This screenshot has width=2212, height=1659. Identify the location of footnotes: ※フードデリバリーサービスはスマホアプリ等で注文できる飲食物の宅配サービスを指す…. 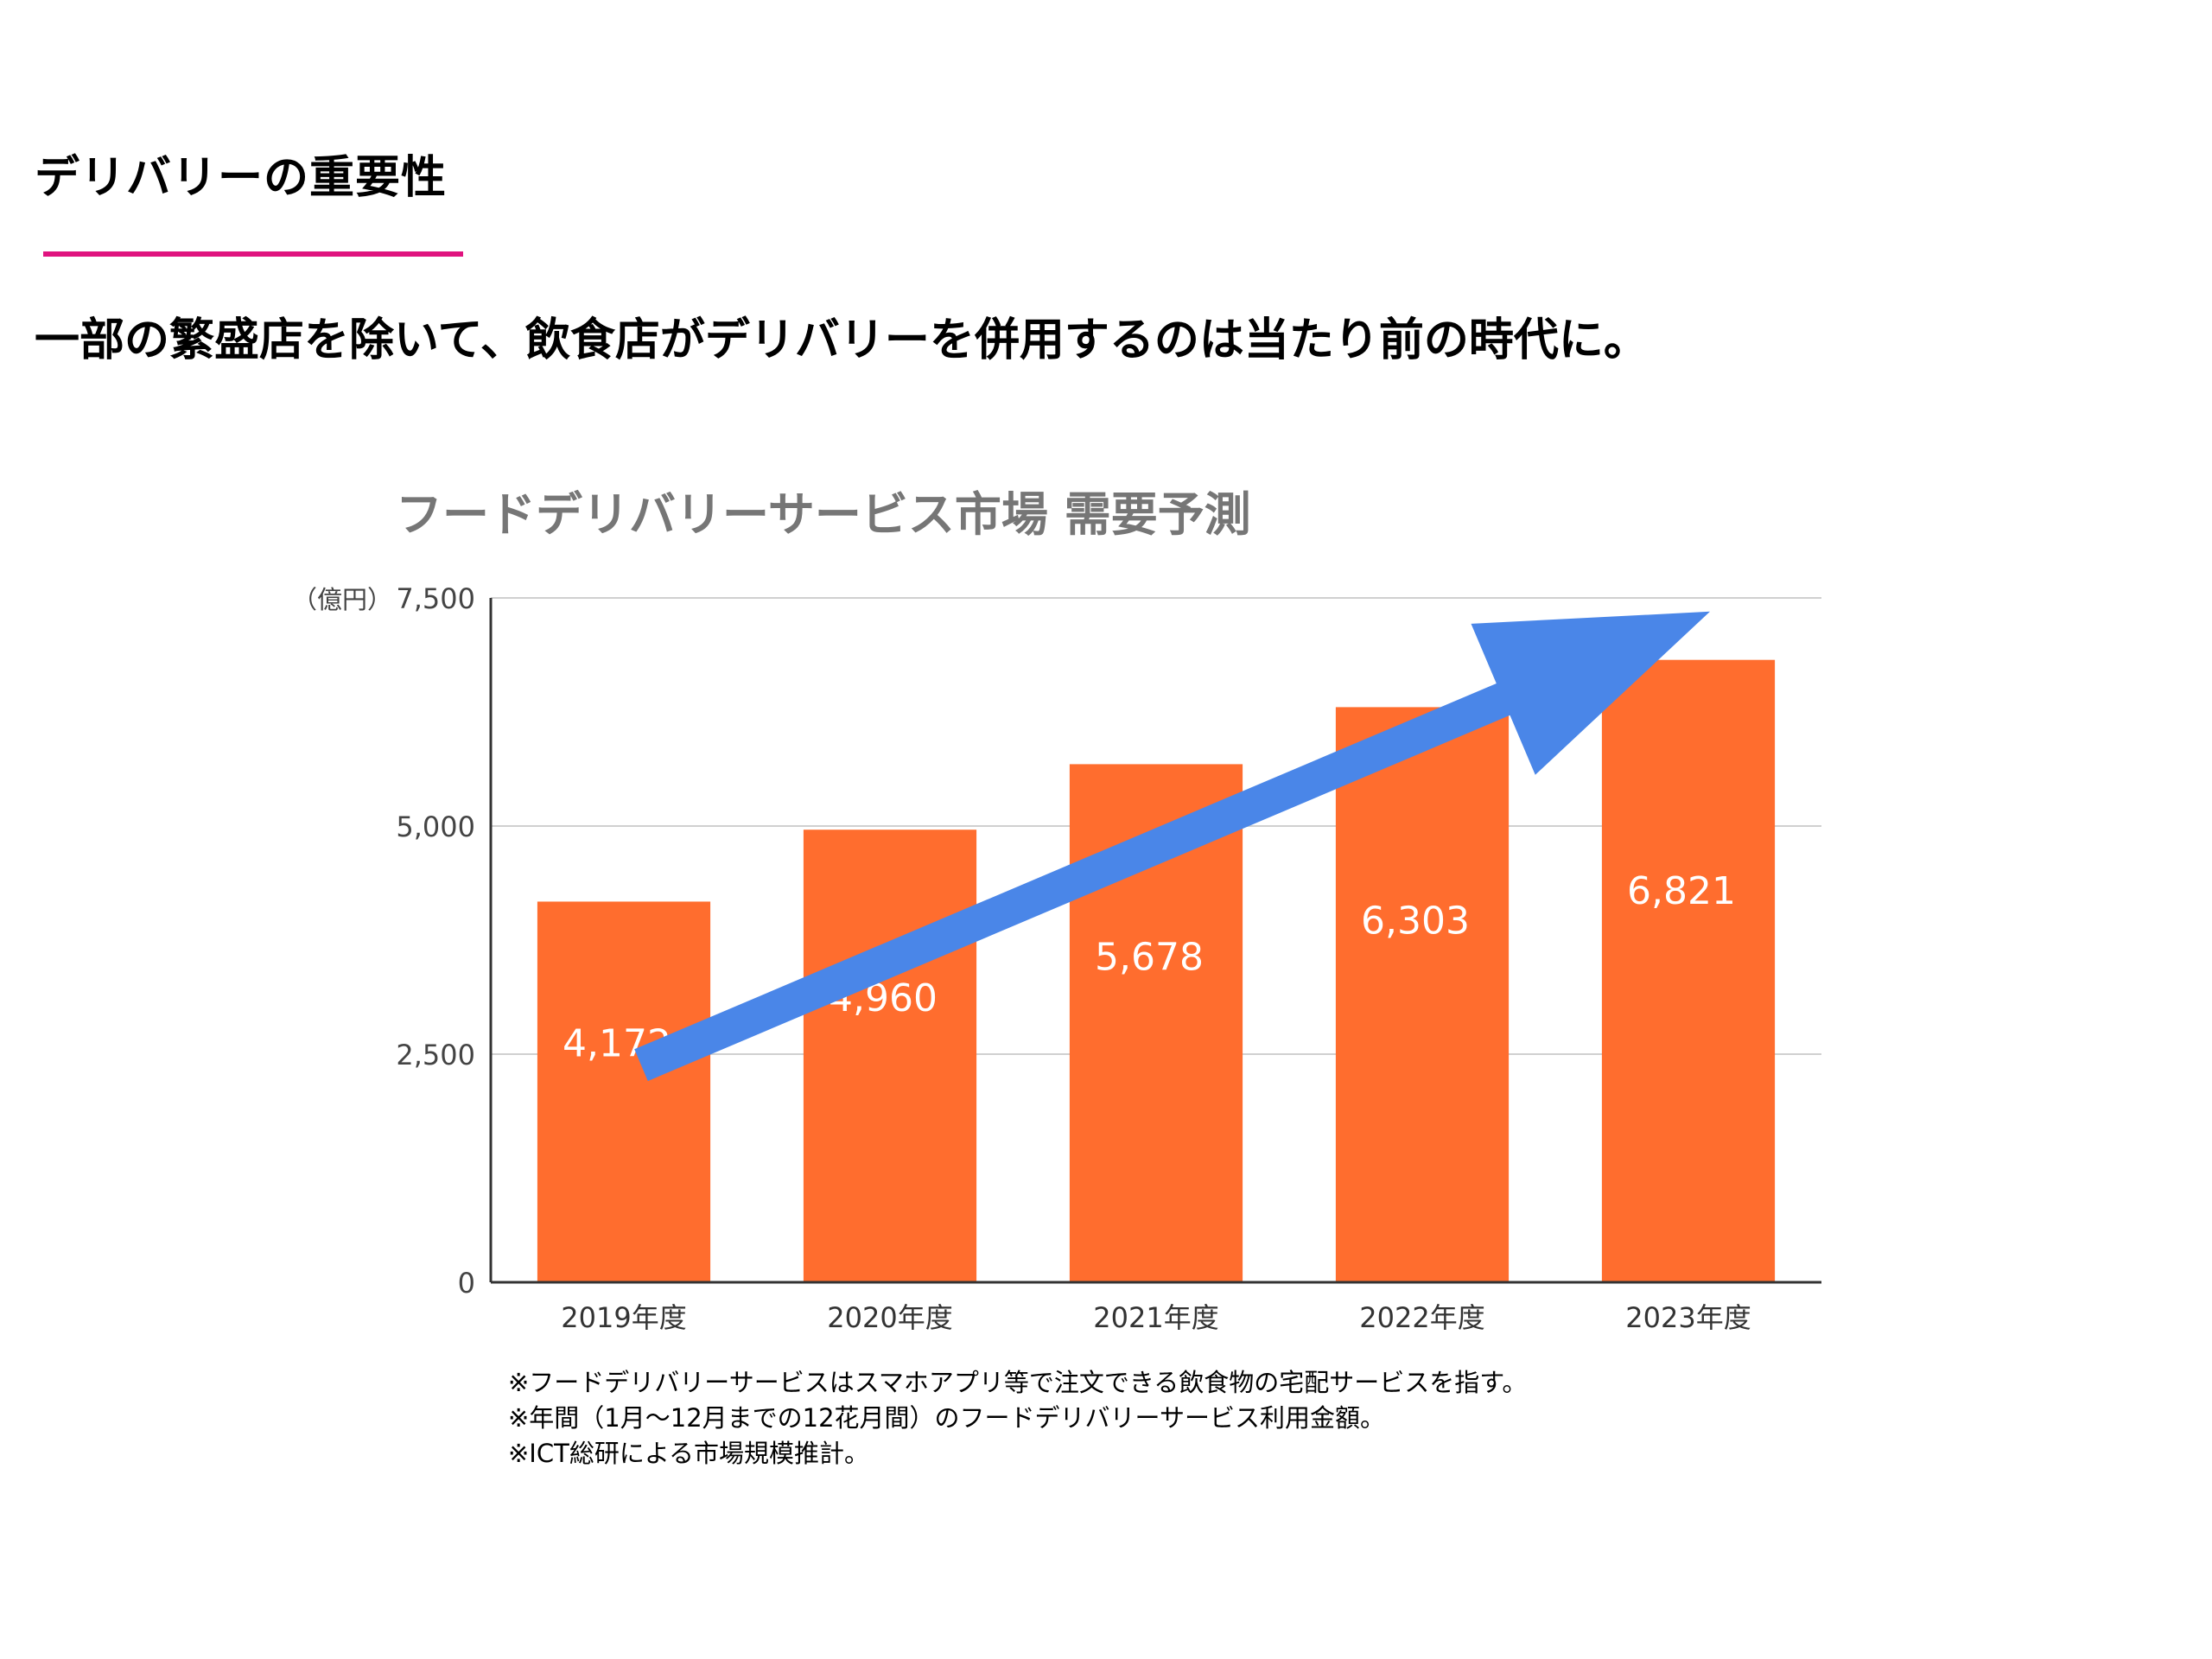
(1017, 1418).